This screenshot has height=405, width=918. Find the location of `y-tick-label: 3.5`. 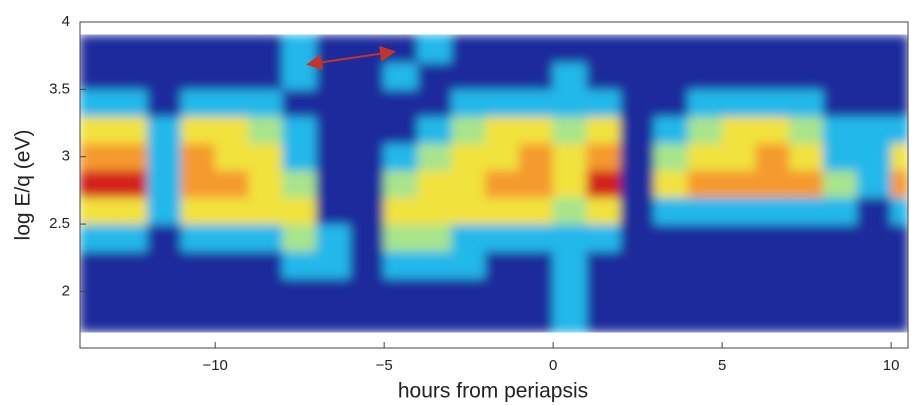

y-tick-label: 3.5 is located at coordinates (59, 88).